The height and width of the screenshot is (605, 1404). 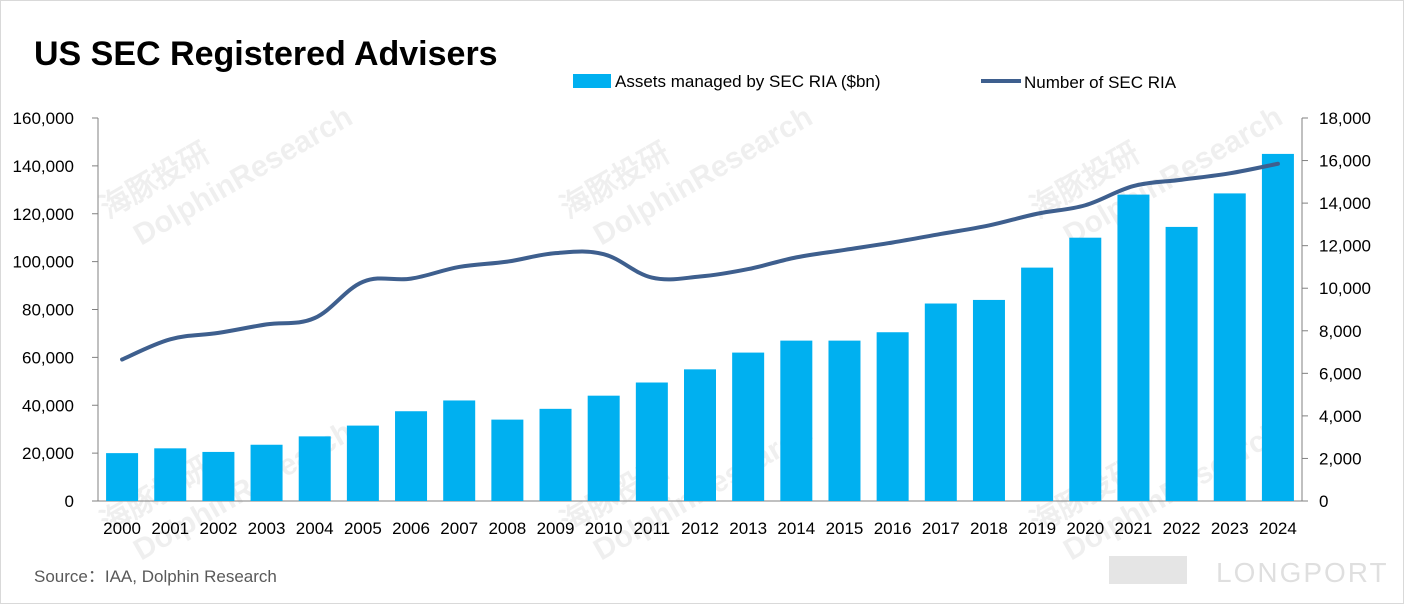 I want to click on legend-bar-swatch, so click(x=592, y=81).